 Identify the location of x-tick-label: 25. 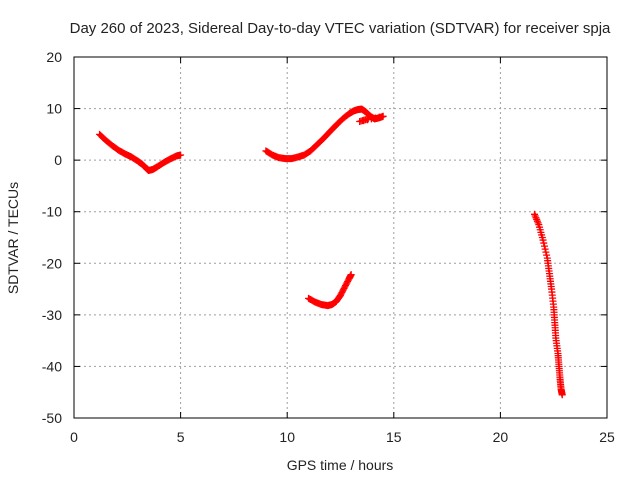
(607, 437).